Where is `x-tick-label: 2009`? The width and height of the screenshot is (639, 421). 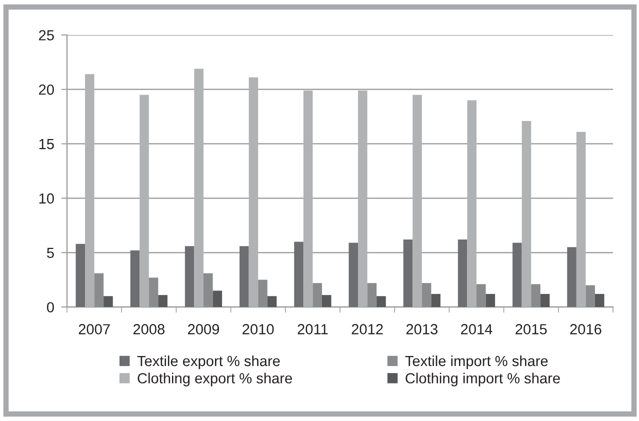 x-tick-label: 2009 is located at coordinates (204, 329).